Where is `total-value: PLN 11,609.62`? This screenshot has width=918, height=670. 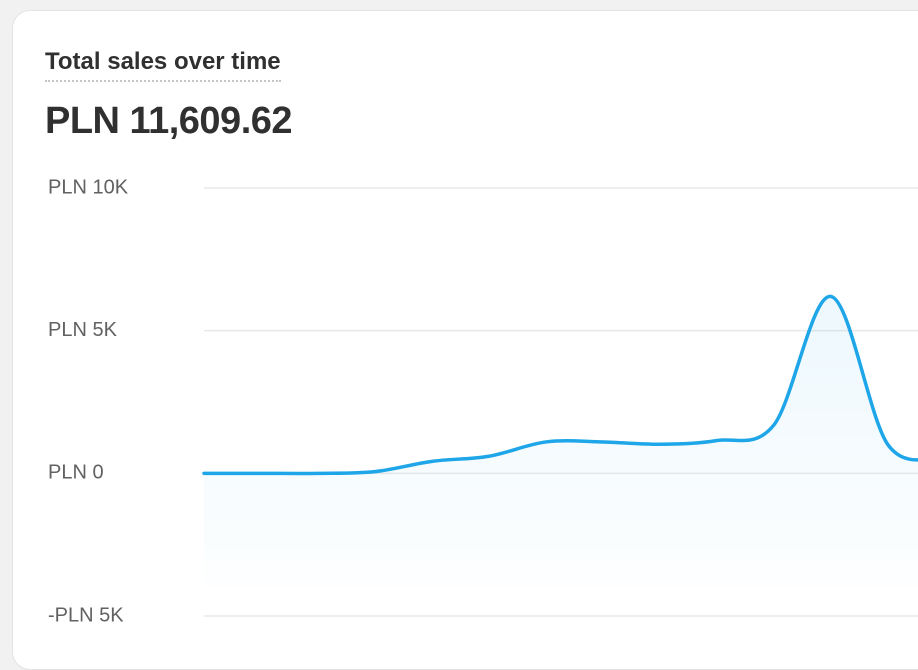
total-value: PLN 11,609.62 is located at coordinates (169, 121).